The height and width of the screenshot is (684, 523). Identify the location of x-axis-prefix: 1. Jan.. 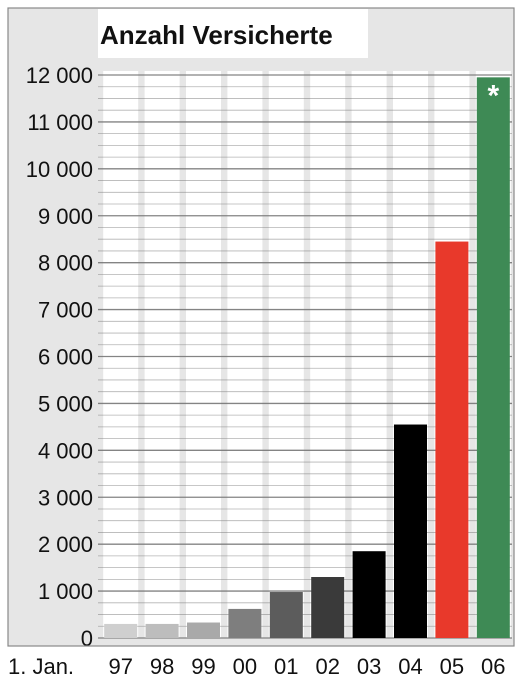
(41, 666).